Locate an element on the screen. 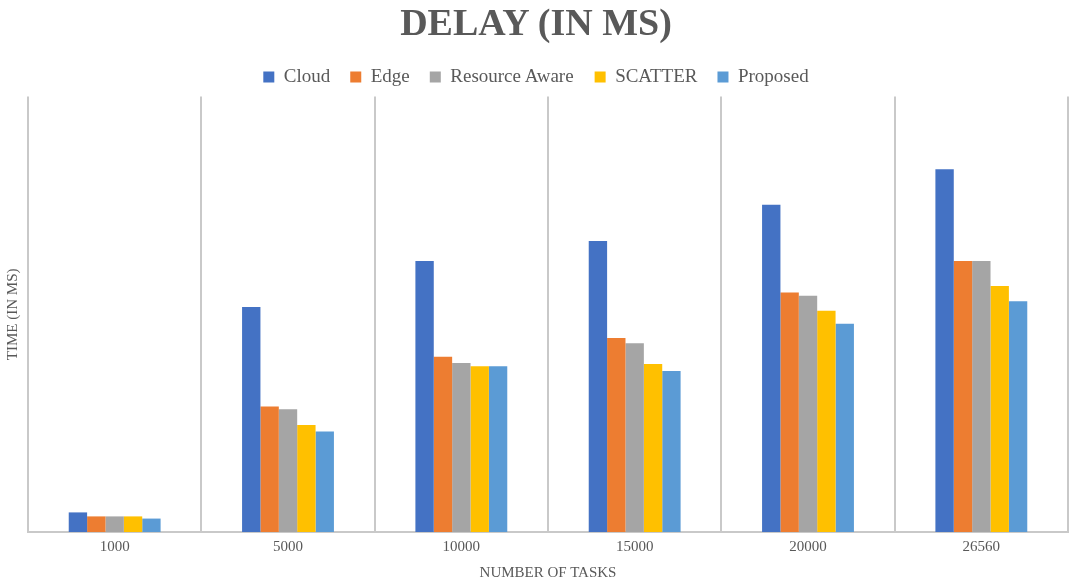 The width and height of the screenshot is (1070, 582). legend-label: Proposed is located at coordinates (773, 76).